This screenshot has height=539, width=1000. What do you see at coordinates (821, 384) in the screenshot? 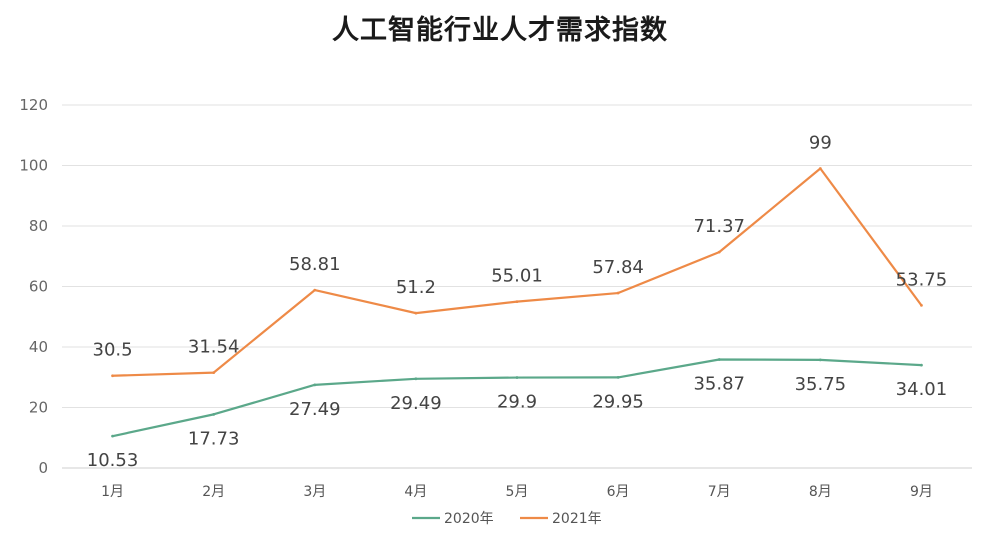
I see `data-label: 35.75` at bounding box center [821, 384].